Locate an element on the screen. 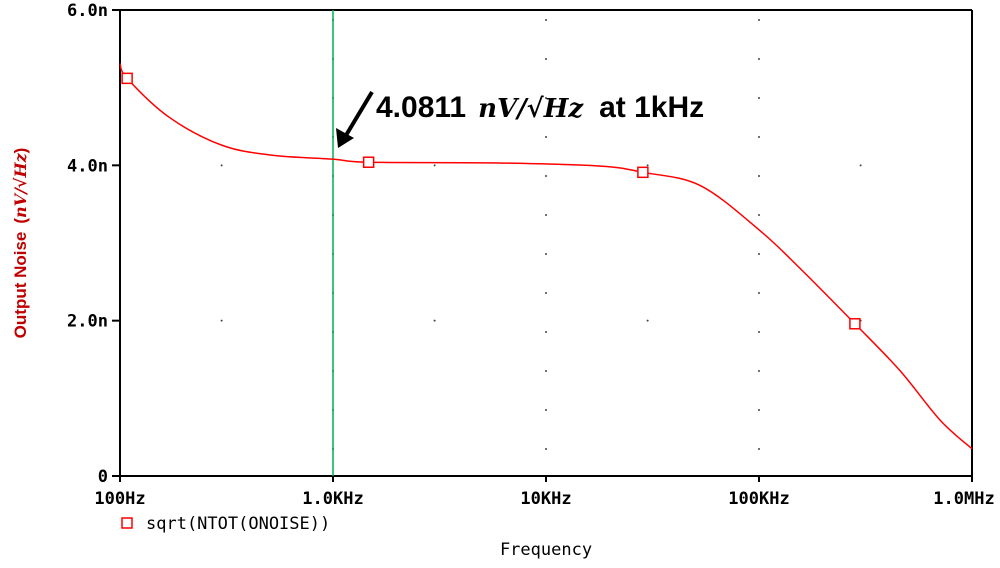  x-tick-label: 1.0MHz is located at coordinates (963, 499).